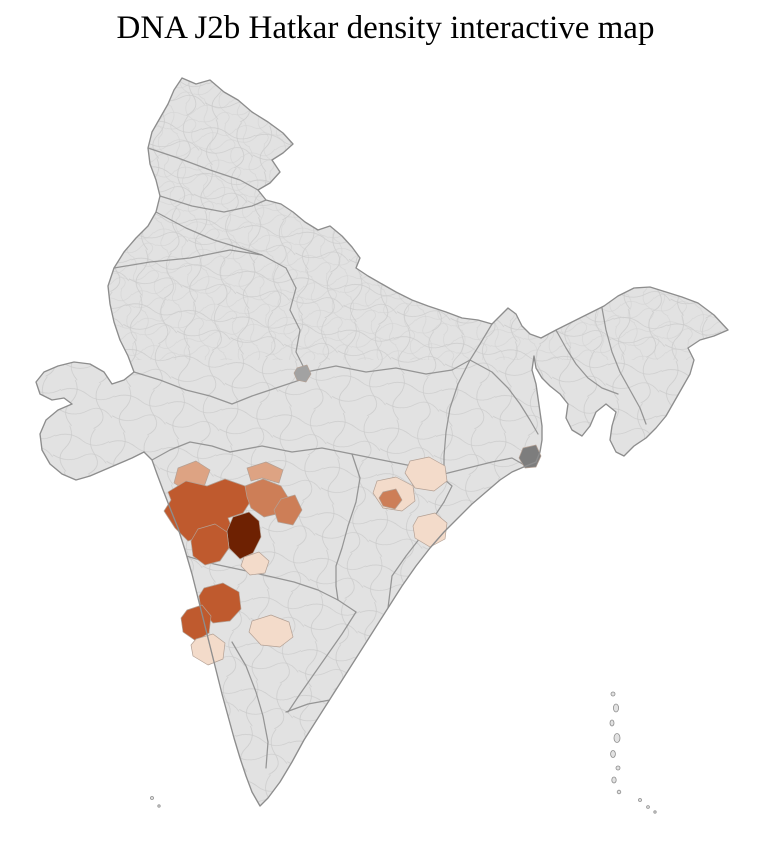 Image resolution: width=771 pixels, height=841 pixels. Describe the element at coordinates (265, 472) in the screenshot. I see `district-density-low` at that location.